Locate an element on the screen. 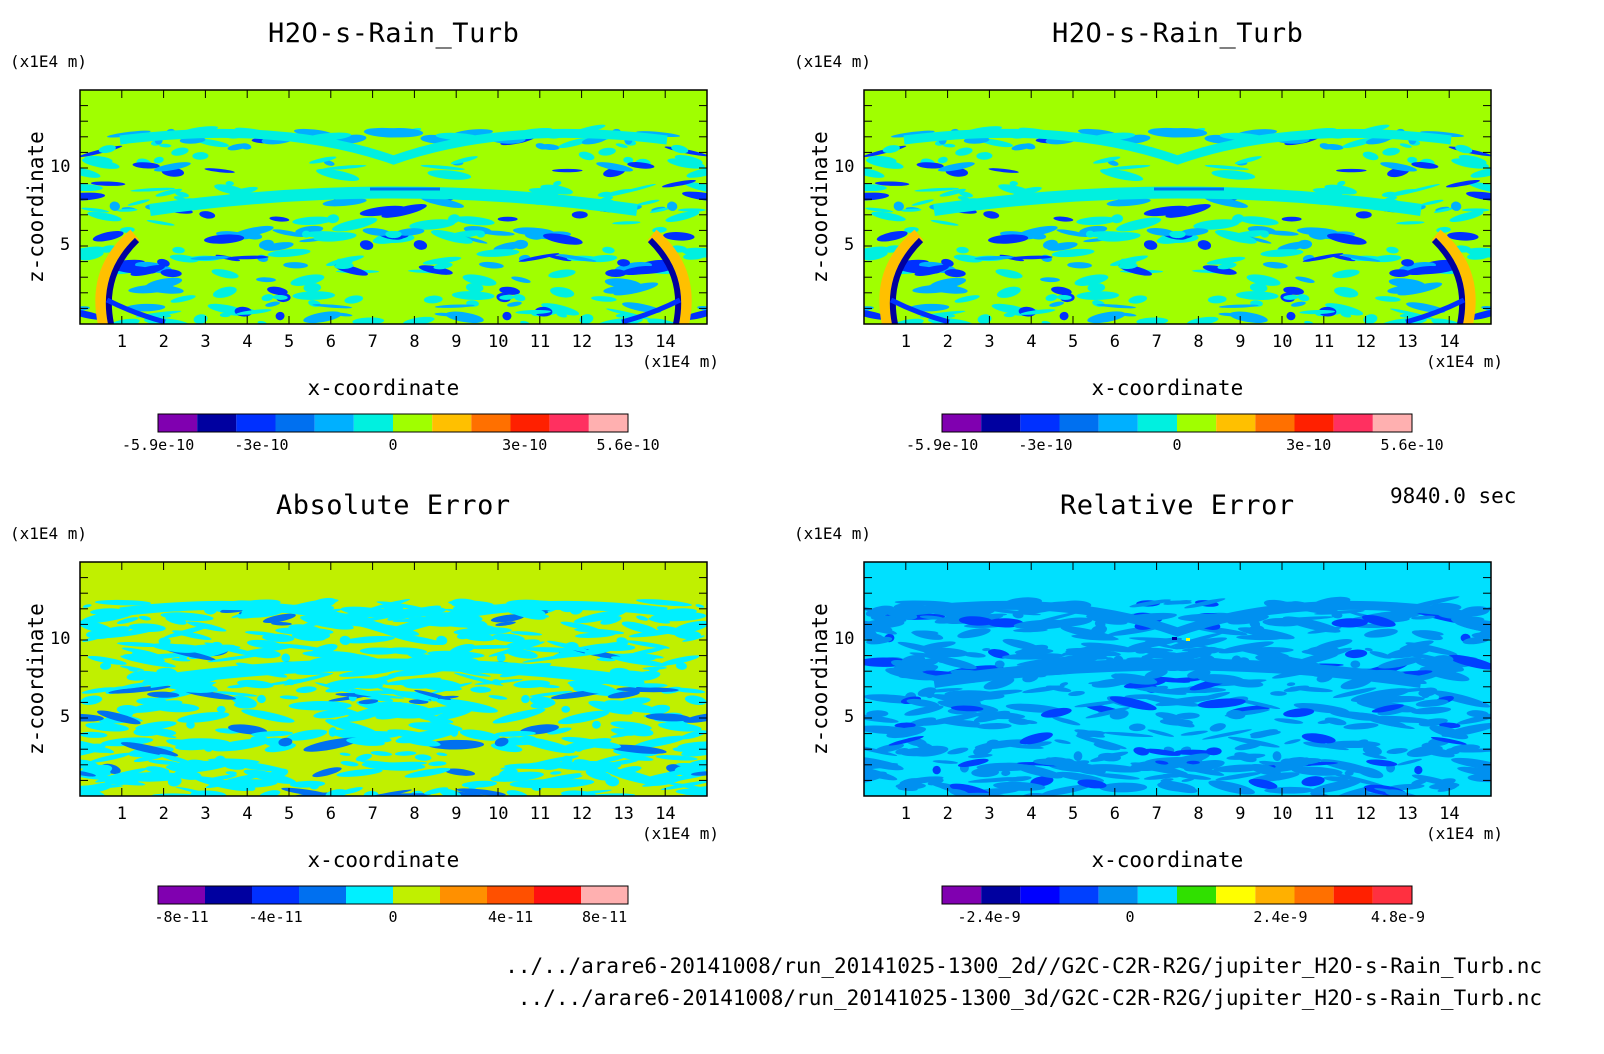  rel-spot is located at coordinates (1174, 638).